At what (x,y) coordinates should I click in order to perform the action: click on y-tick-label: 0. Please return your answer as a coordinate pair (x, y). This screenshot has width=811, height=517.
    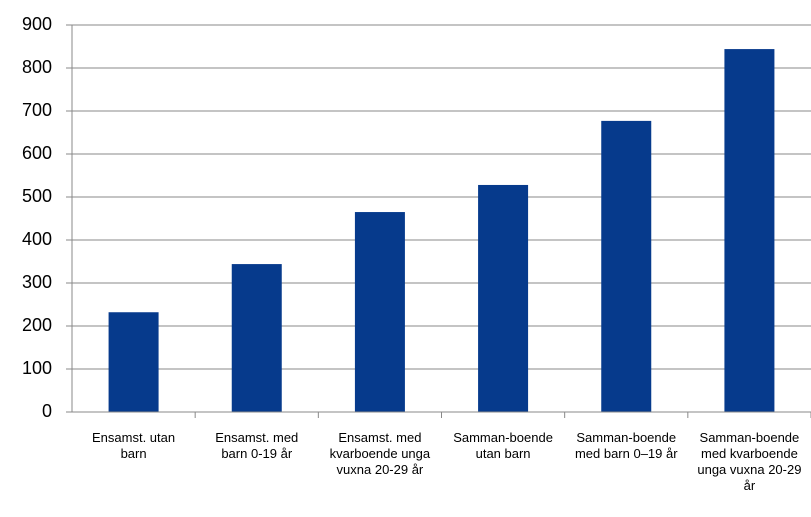
    Looking at the image, I should click on (47, 411).